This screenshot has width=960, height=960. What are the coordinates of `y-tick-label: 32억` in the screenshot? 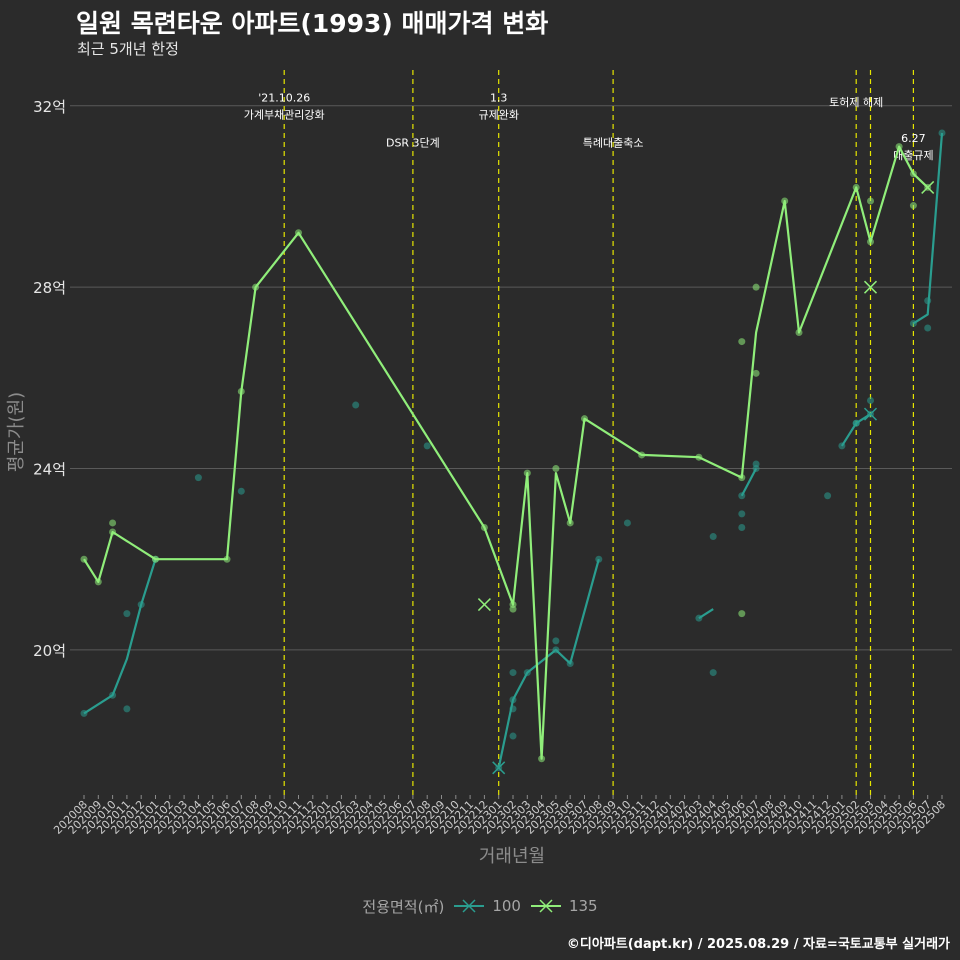 It's located at (49, 107).